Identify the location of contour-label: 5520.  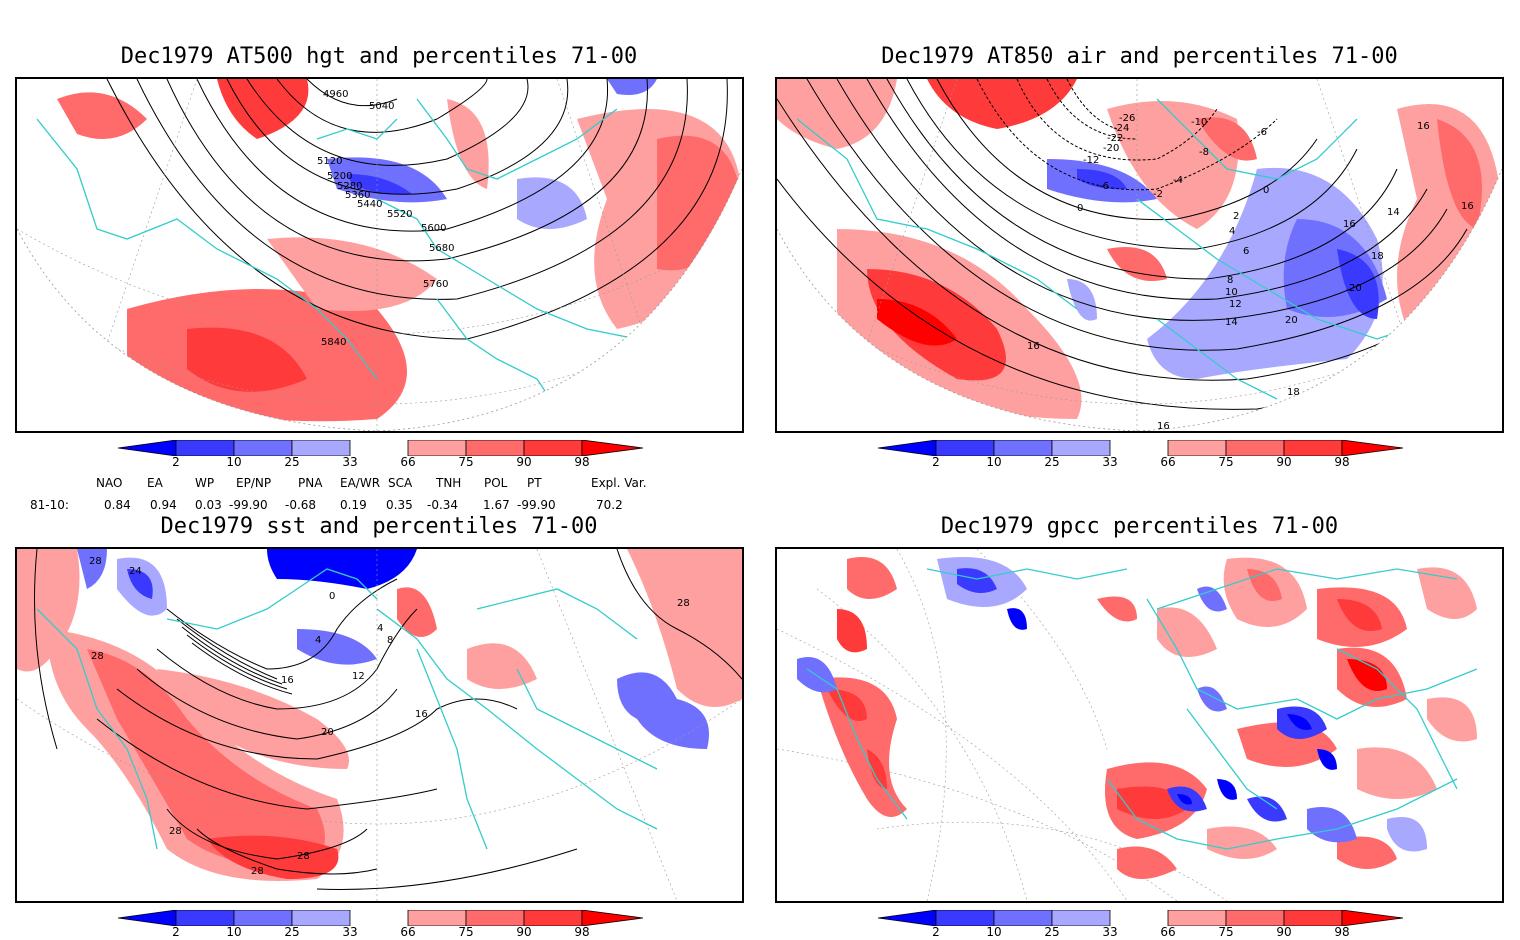
(399, 214).